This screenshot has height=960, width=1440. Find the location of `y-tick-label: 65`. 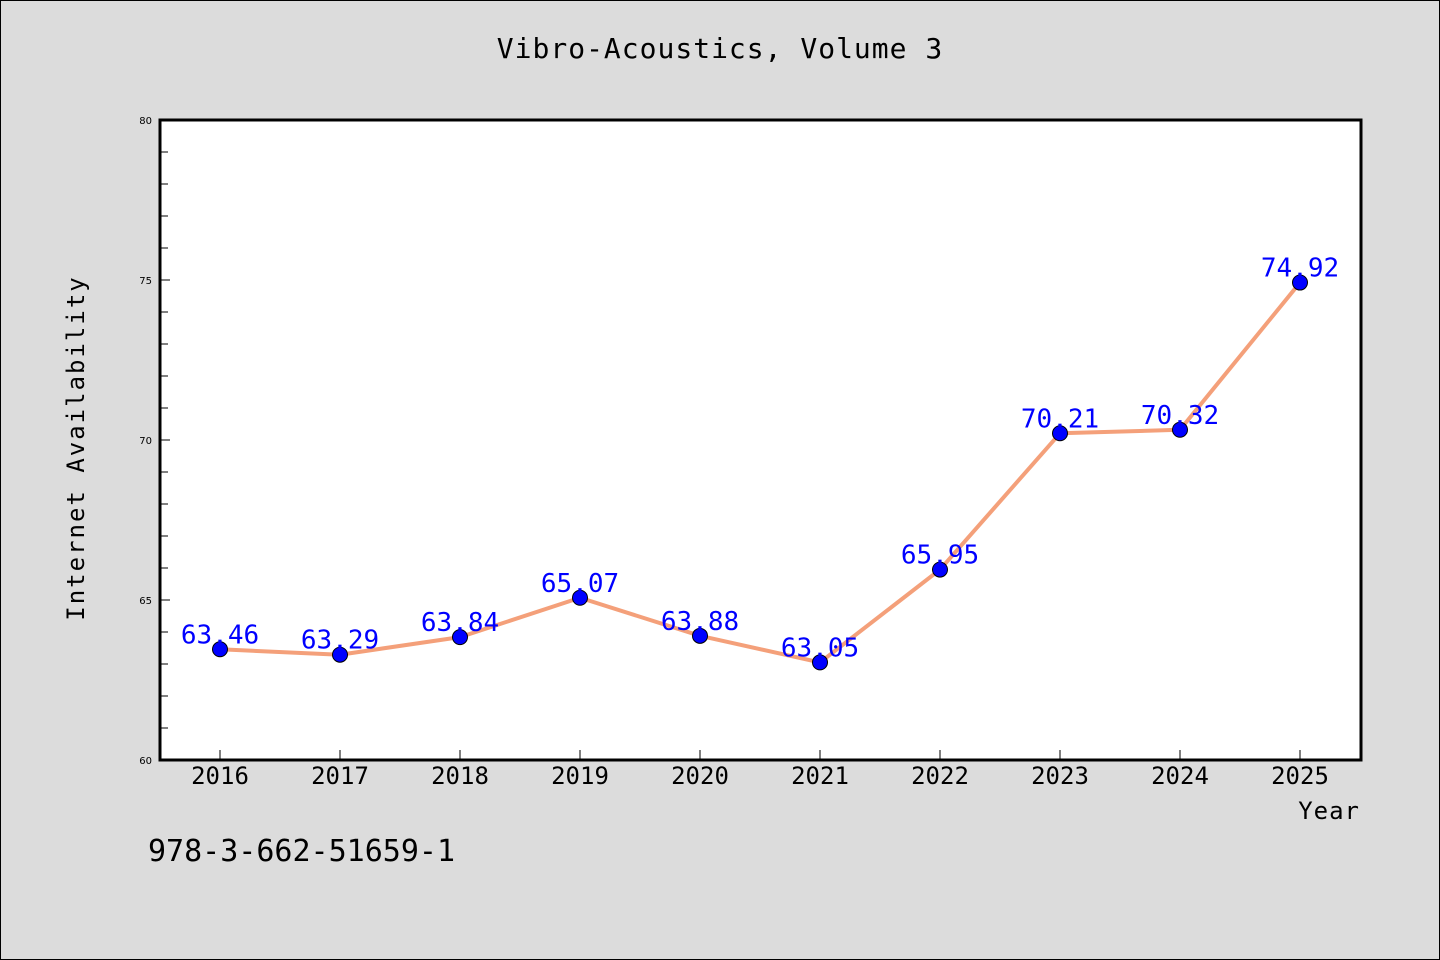

y-tick-label: 65 is located at coordinates (145, 601).